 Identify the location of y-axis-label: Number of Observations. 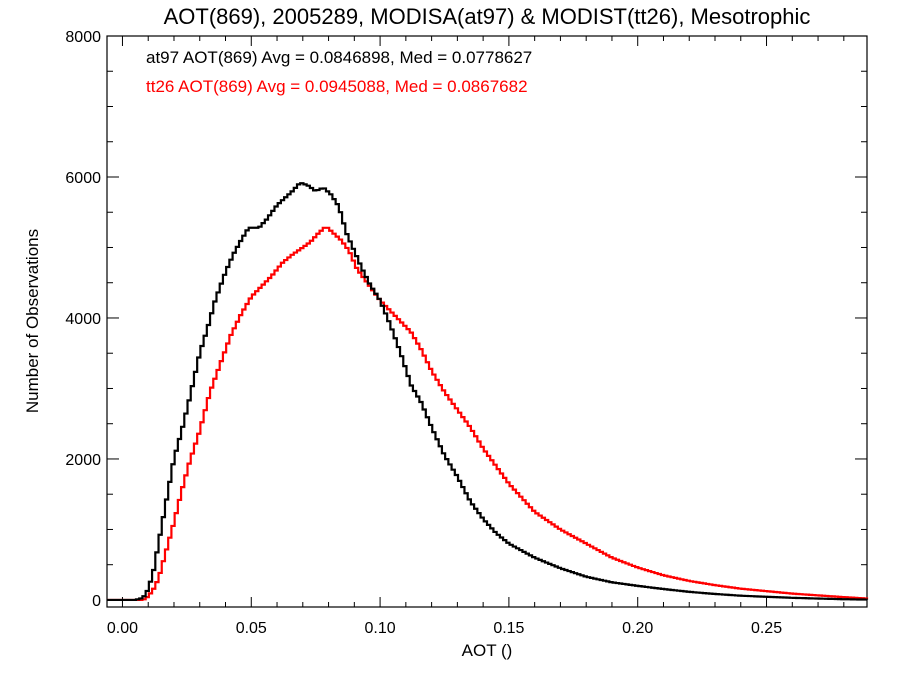
(32, 321).